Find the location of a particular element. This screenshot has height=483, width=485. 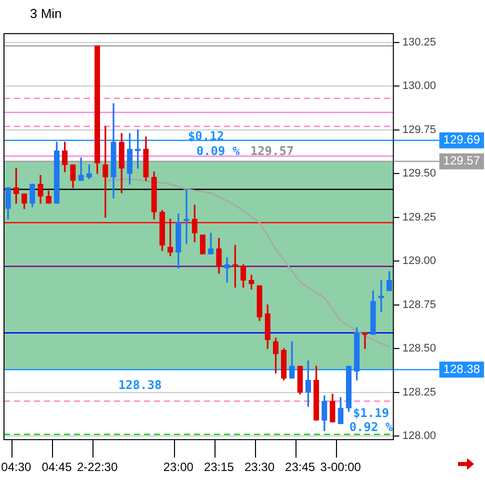

annotation: $0.12 is located at coordinates (206, 136).